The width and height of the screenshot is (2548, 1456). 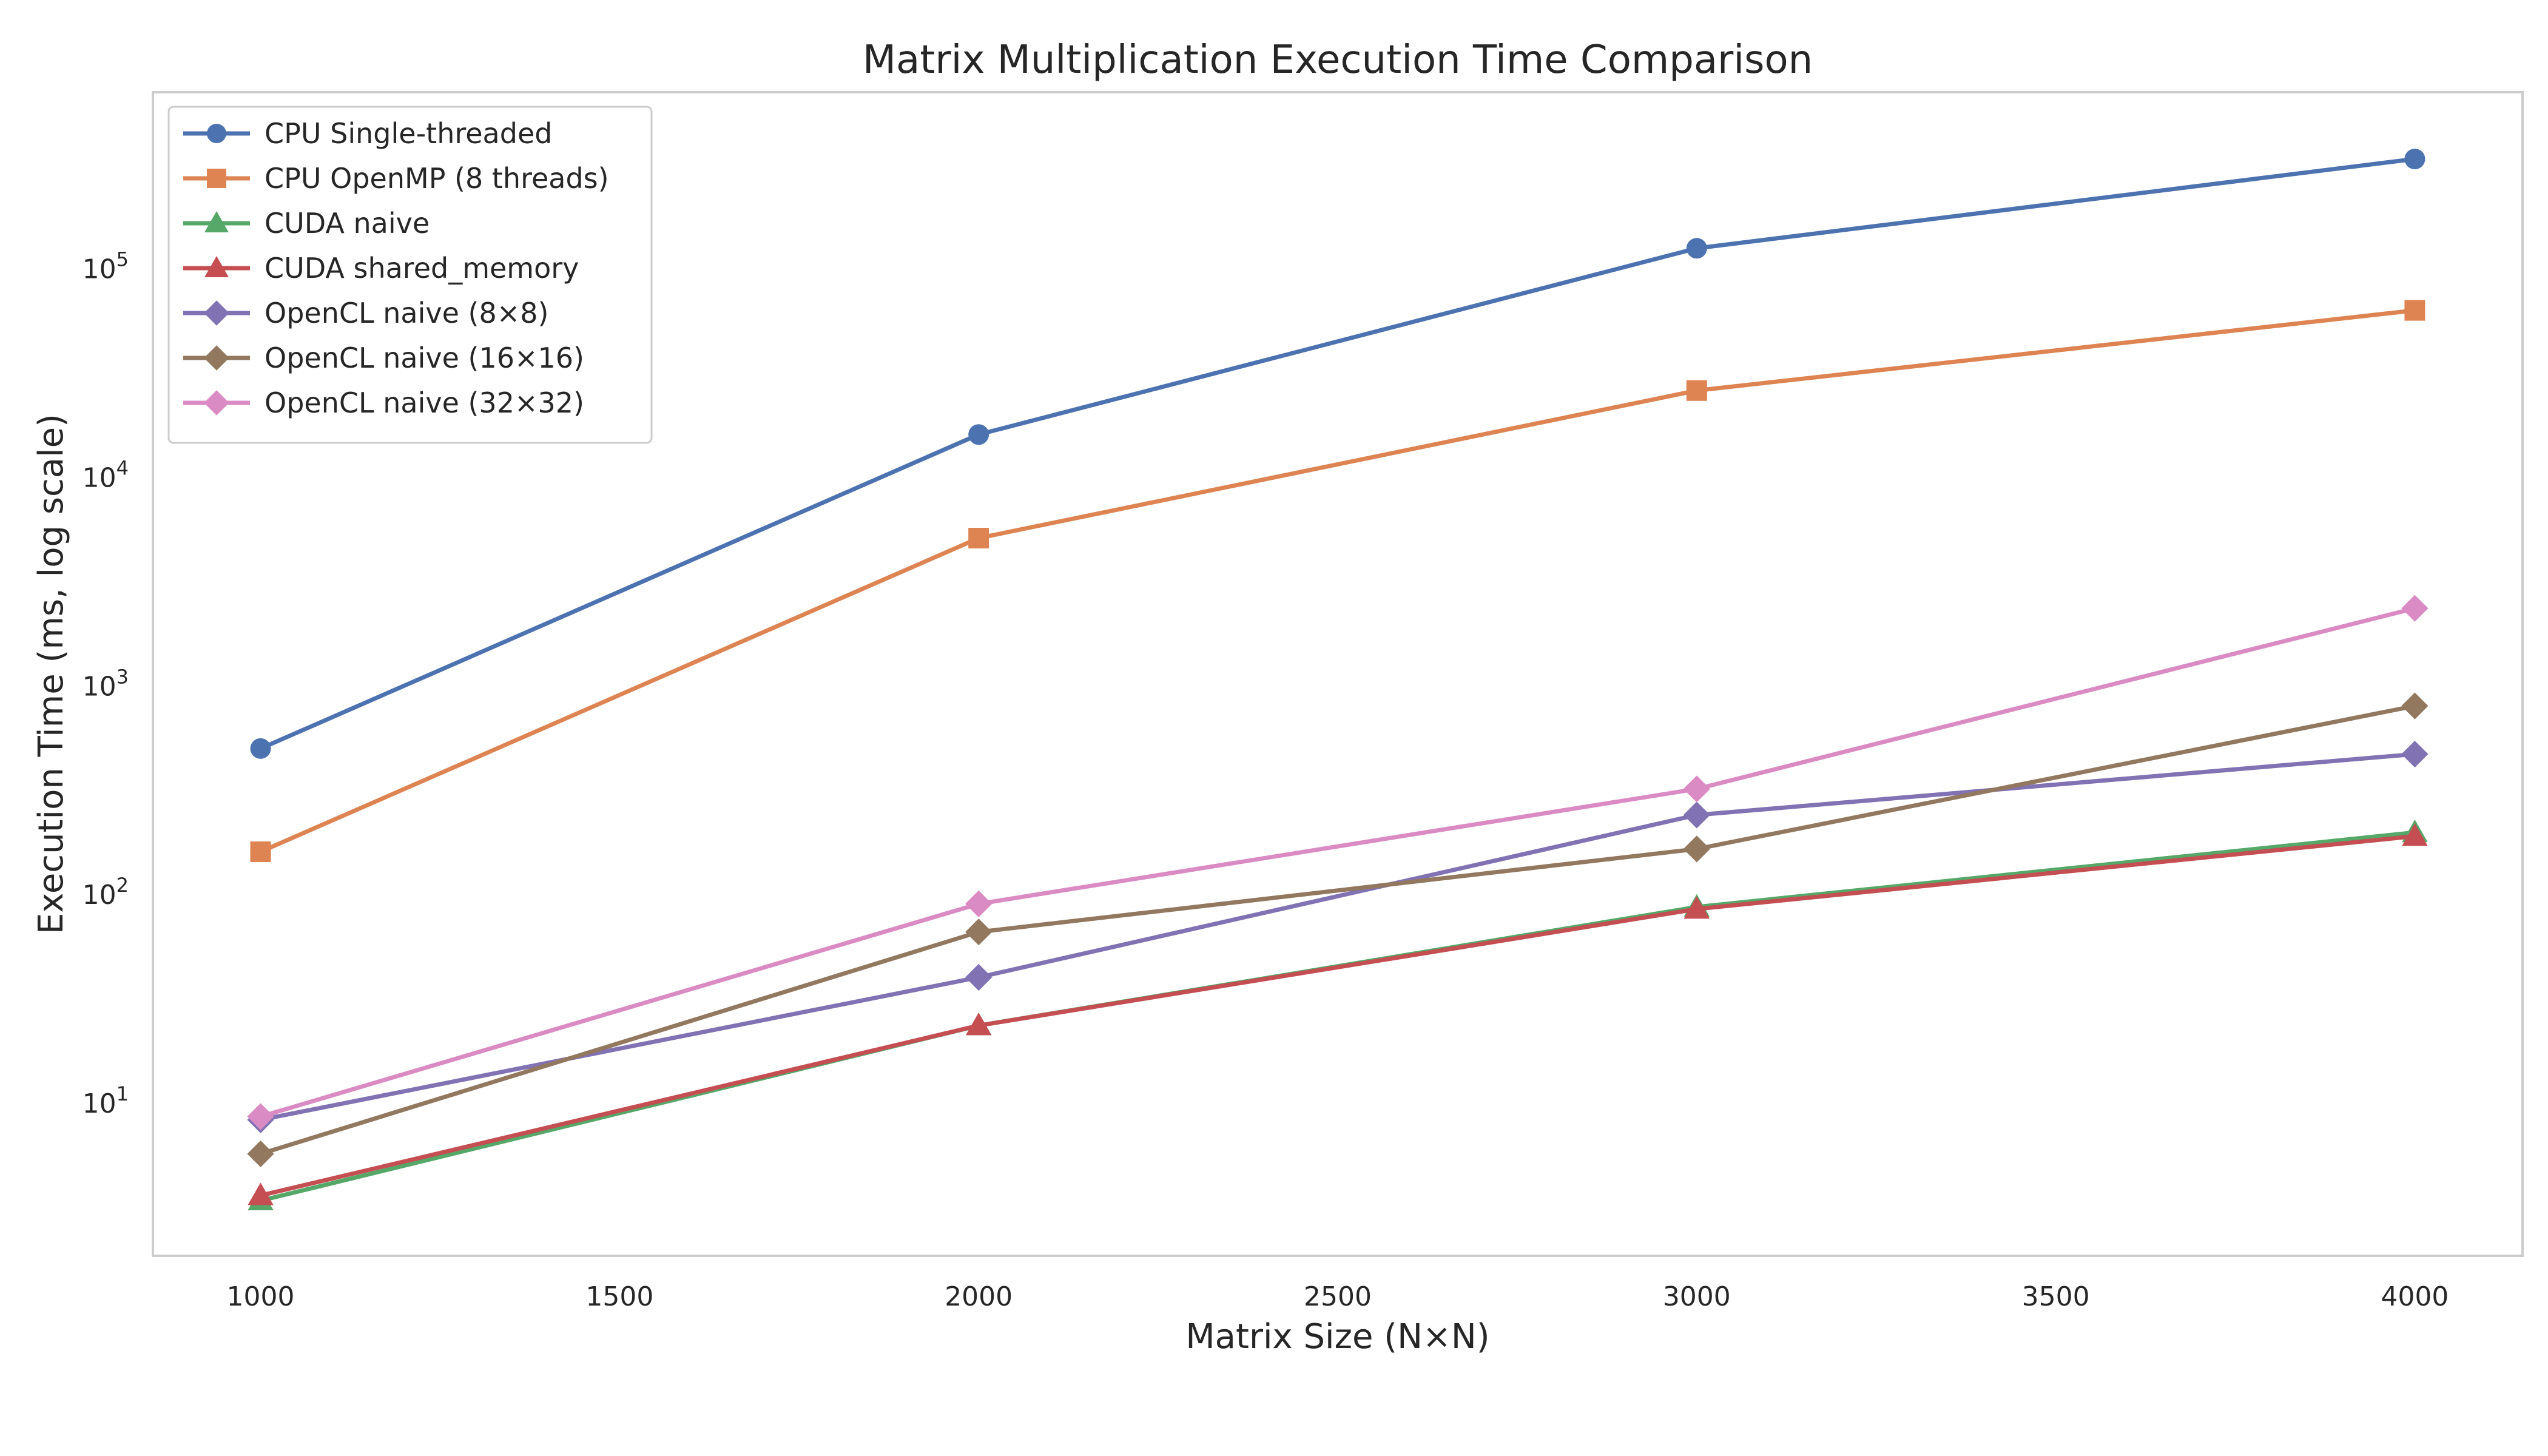 What do you see at coordinates (619, 1296) in the screenshot?
I see `x-tick-label: 1500` at bounding box center [619, 1296].